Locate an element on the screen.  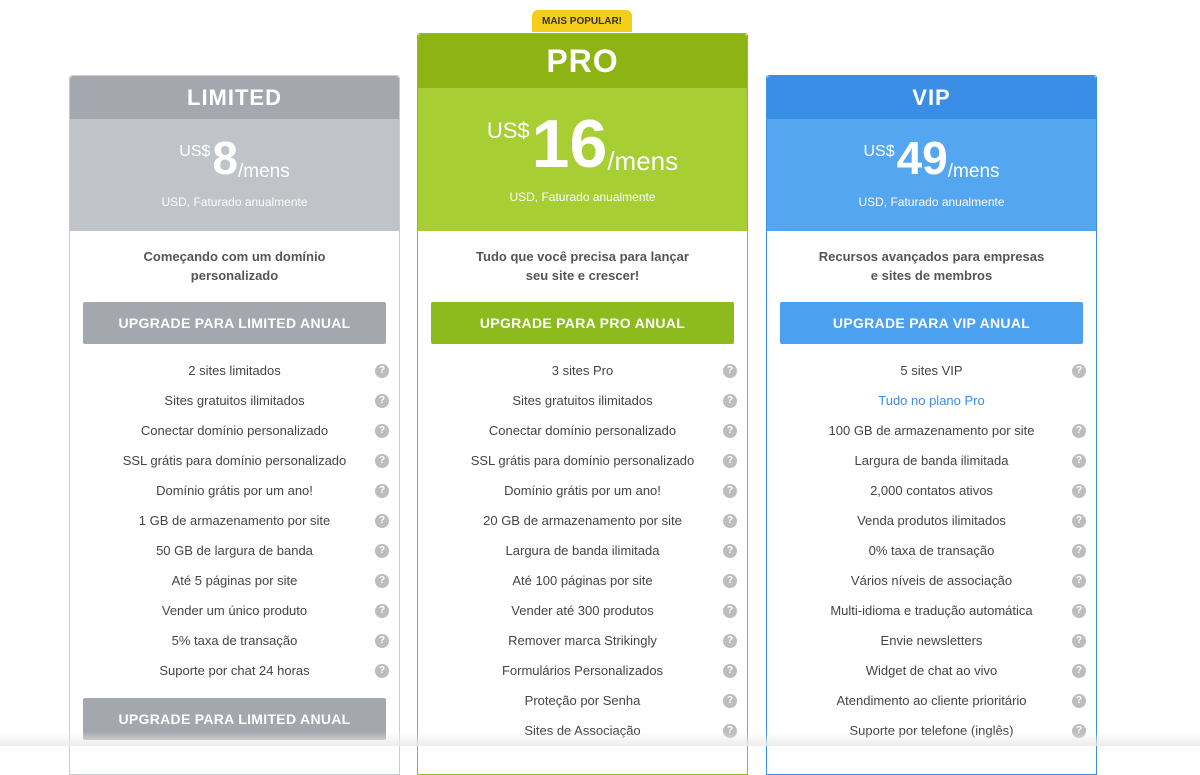
feature-item: SSL grátis para domínio personalizado? is located at coordinates (234, 461).